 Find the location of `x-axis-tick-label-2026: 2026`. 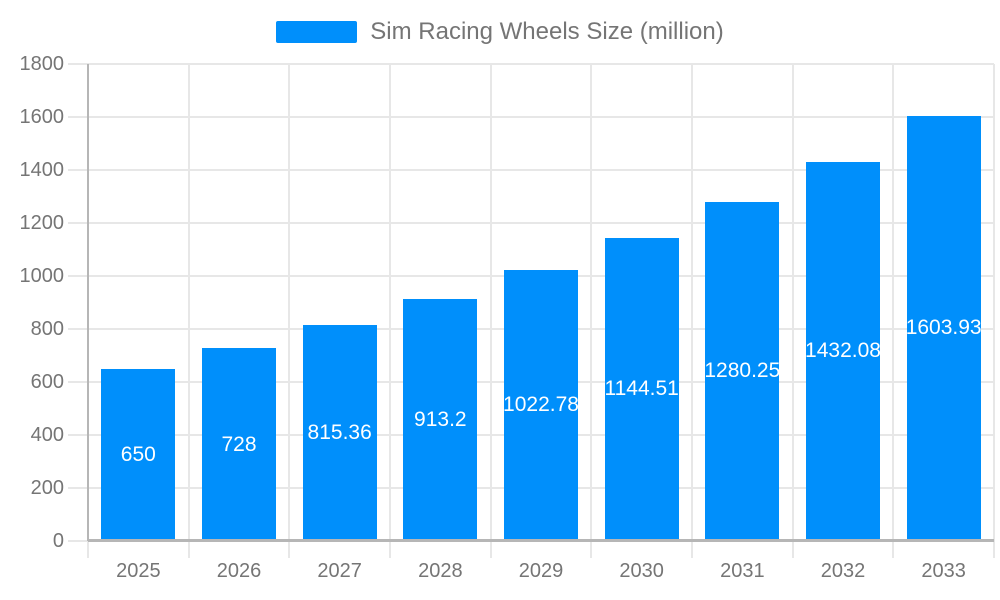

x-axis-tick-label-2026: 2026 is located at coordinates (239, 571).